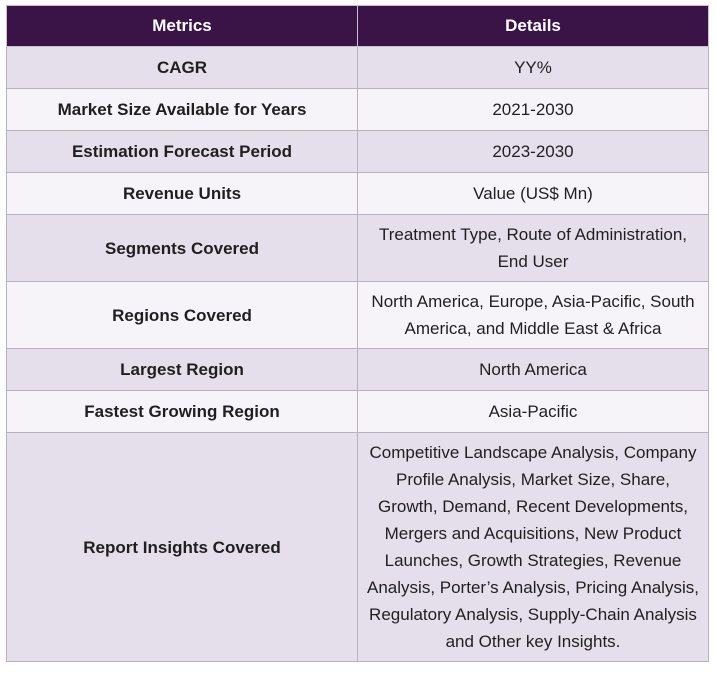 This screenshot has height=695, width=716. I want to click on metric-cell: Regions Covered, so click(182, 315).